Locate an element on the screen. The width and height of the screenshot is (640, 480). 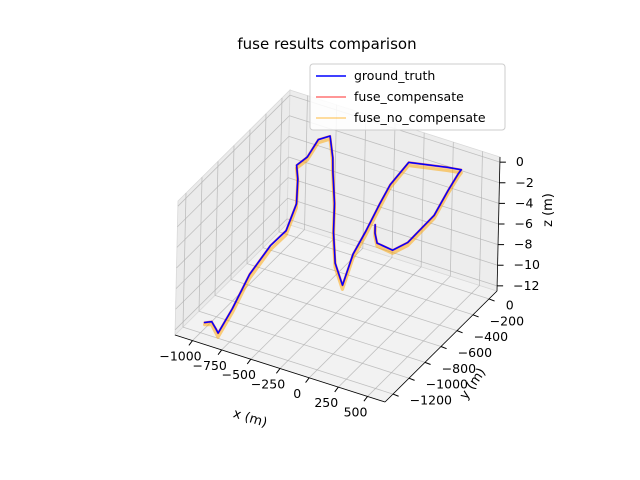
chart-title: fuse results comparison is located at coordinates (326, 44).